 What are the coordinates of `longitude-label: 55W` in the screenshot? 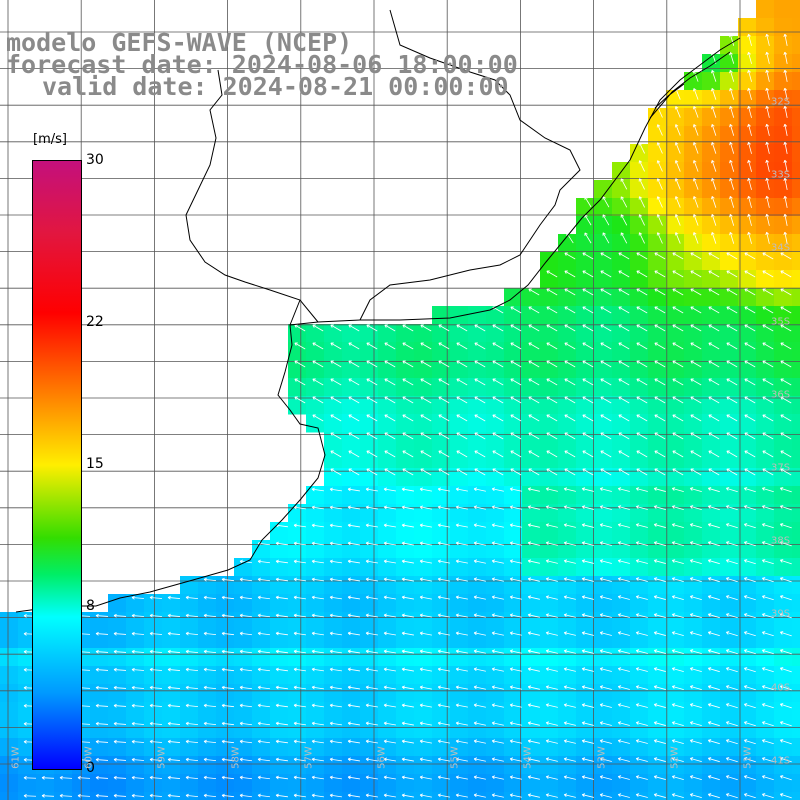 It's located at (455, 757).